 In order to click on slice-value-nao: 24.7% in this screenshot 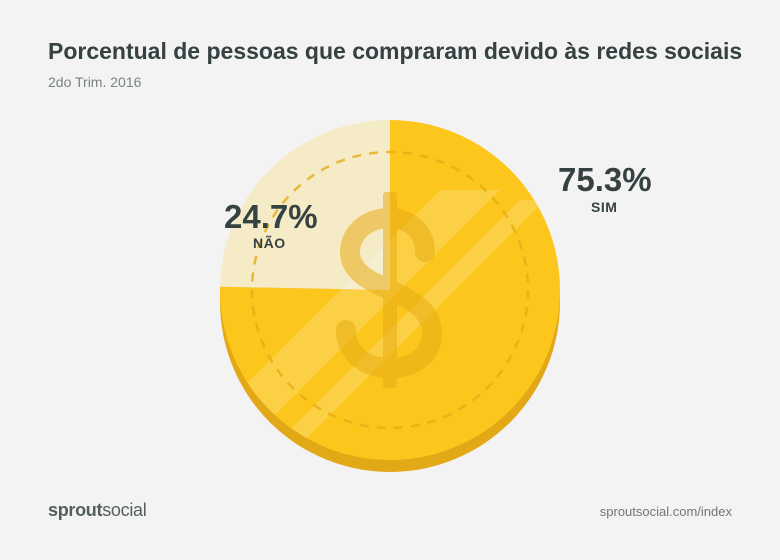, I will do `click(271, 216)`.